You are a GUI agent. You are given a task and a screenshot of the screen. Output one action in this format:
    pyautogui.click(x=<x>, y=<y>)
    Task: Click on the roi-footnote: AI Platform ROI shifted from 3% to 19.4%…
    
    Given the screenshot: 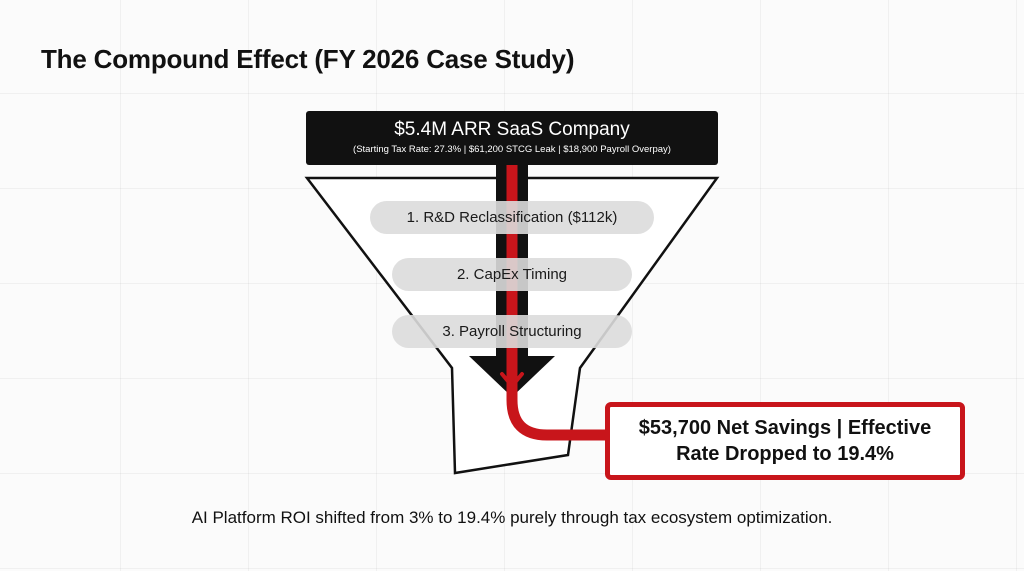 What is the action you would take?
    pyautogui.click(x=512, y=517)
    